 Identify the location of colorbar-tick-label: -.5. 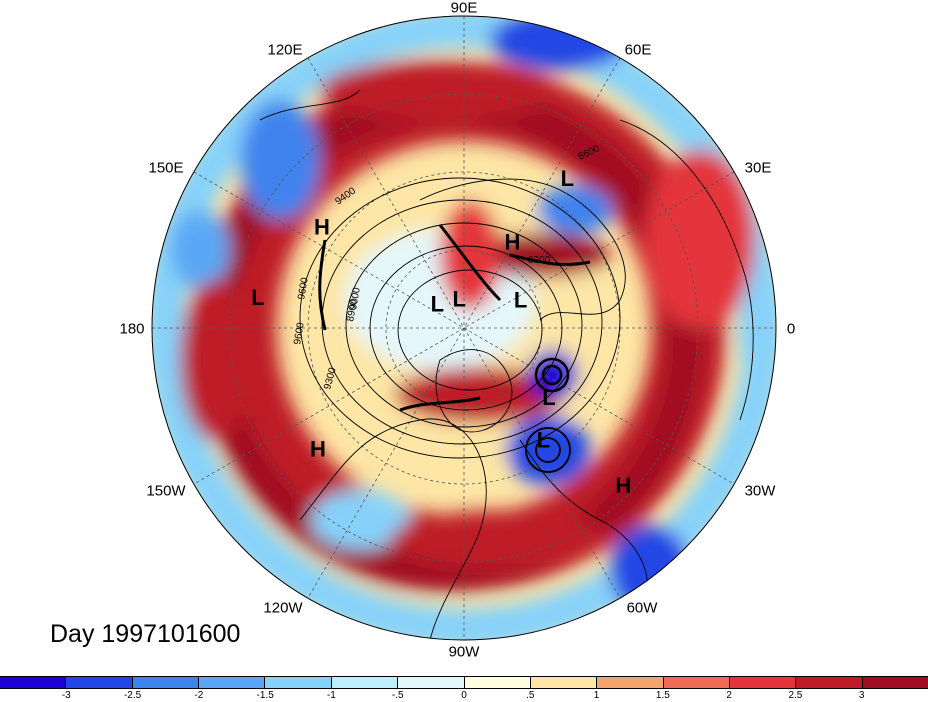
(397, 695).